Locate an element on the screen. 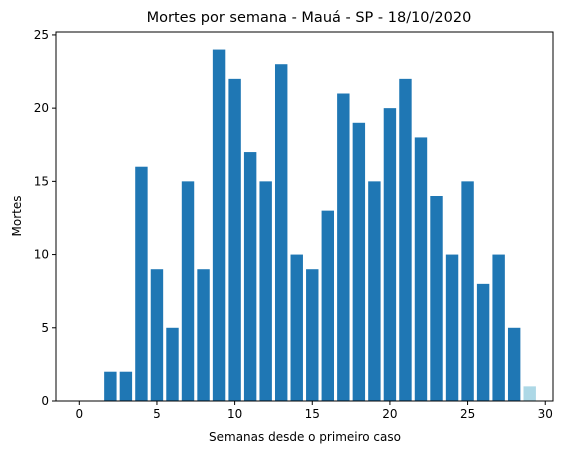 This screenshot has width=563, height=454. y-tick-label: 25 is located at coordinates (41, 35).